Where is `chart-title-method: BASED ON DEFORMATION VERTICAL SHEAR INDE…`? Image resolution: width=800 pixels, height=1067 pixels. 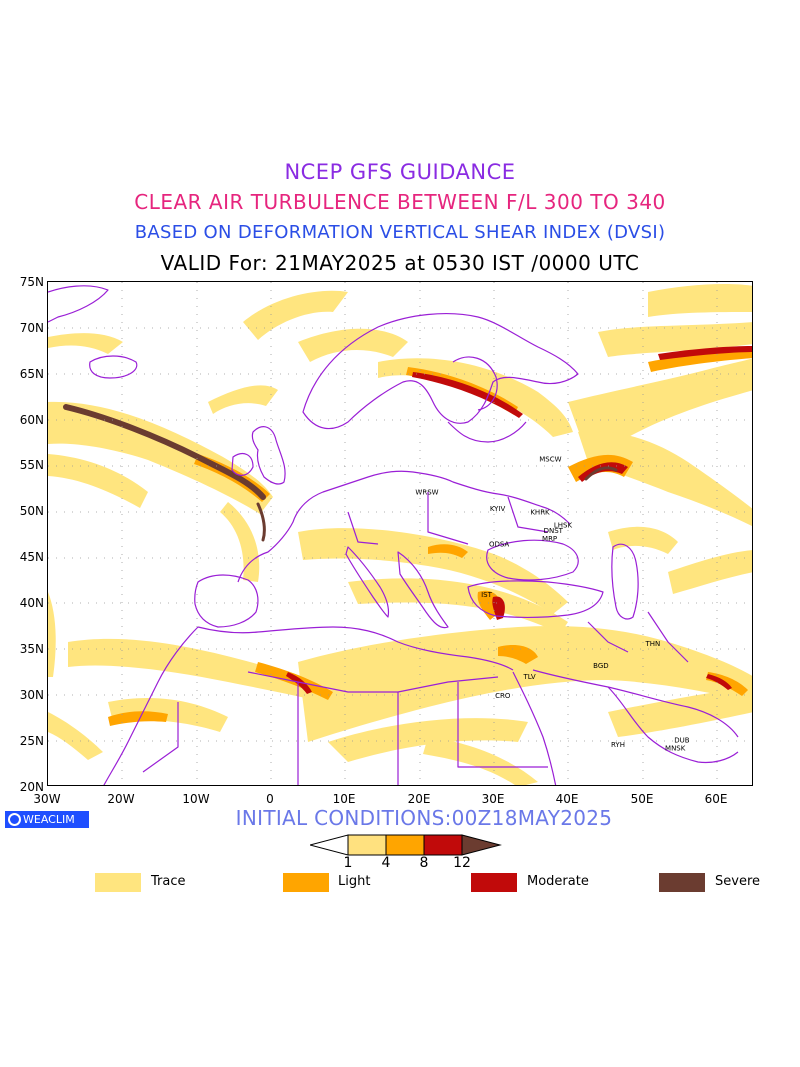 chart-title-method: BASED ON DEFORMATION VERTICAL SHEAR INDE… is located at coordinates (400, 232).